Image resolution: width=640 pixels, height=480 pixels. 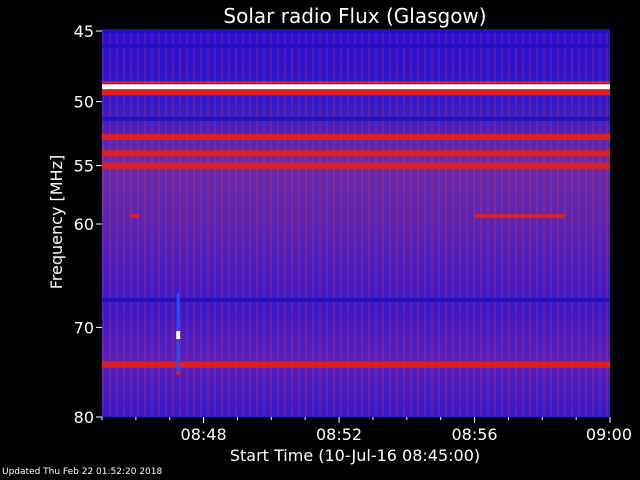 What do you see at coordinates (84, 166) in the screenshot?
I see `y-tick-label-2: 55` at bounding box center [84, 166].